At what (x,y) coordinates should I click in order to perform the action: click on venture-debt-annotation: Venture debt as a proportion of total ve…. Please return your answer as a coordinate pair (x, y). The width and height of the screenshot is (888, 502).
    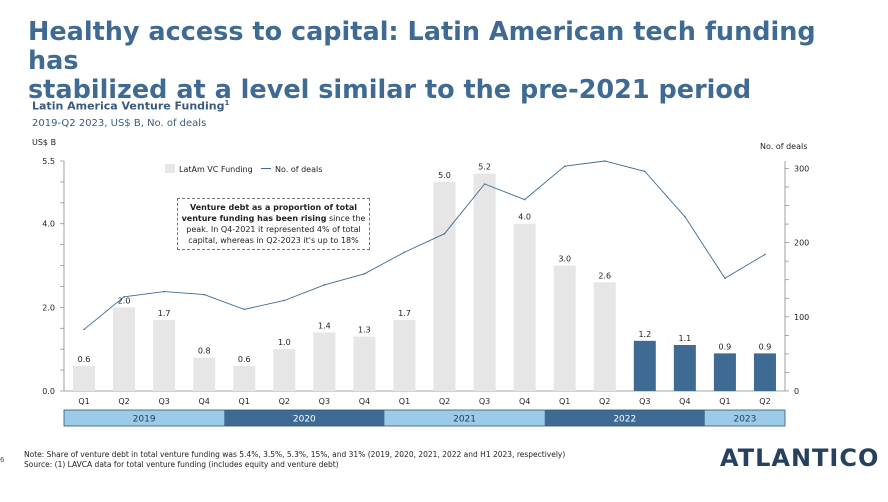
    Looking at the image, I should click on (273, 224).